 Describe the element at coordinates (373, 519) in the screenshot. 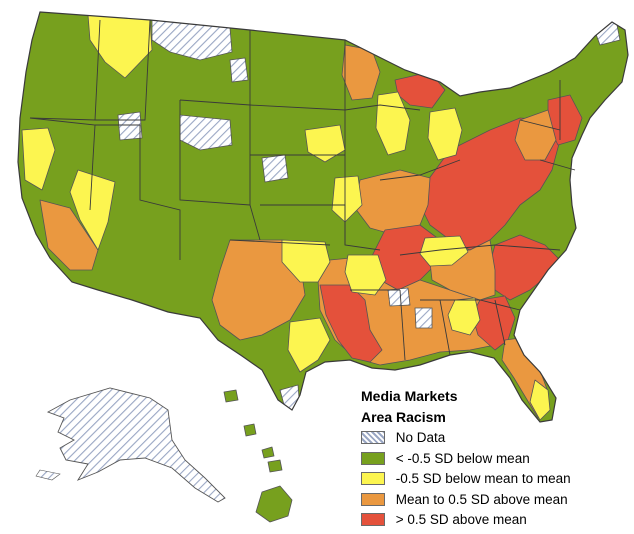

I see `swatch-high` at that location.